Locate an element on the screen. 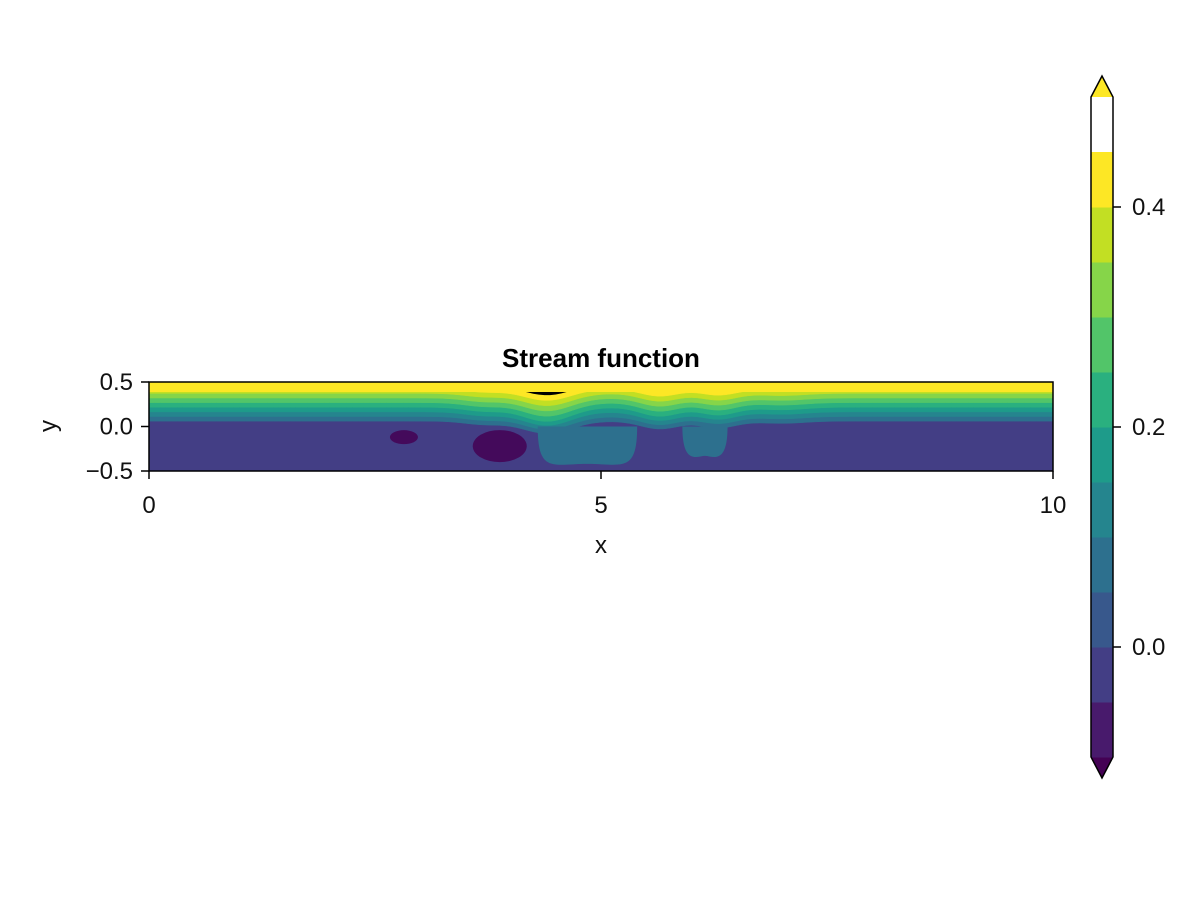 Image resolution: width=1200 pixels, height=900 pixels. colorbar is located at coordinates (1102, 427).